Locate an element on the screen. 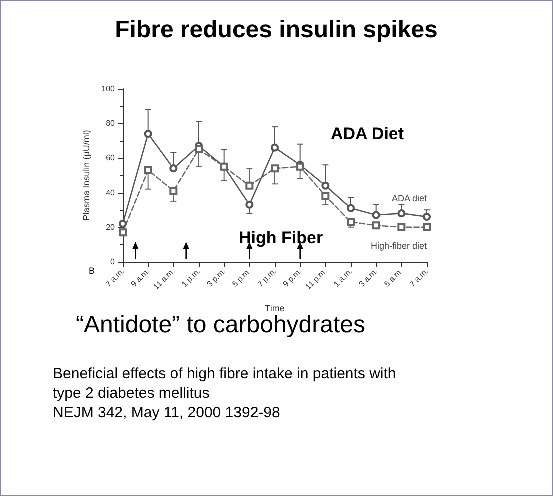 This screenshot has height=496, width=553. x-tick-label: 11 a.m. is located at coordinates (164, 279).